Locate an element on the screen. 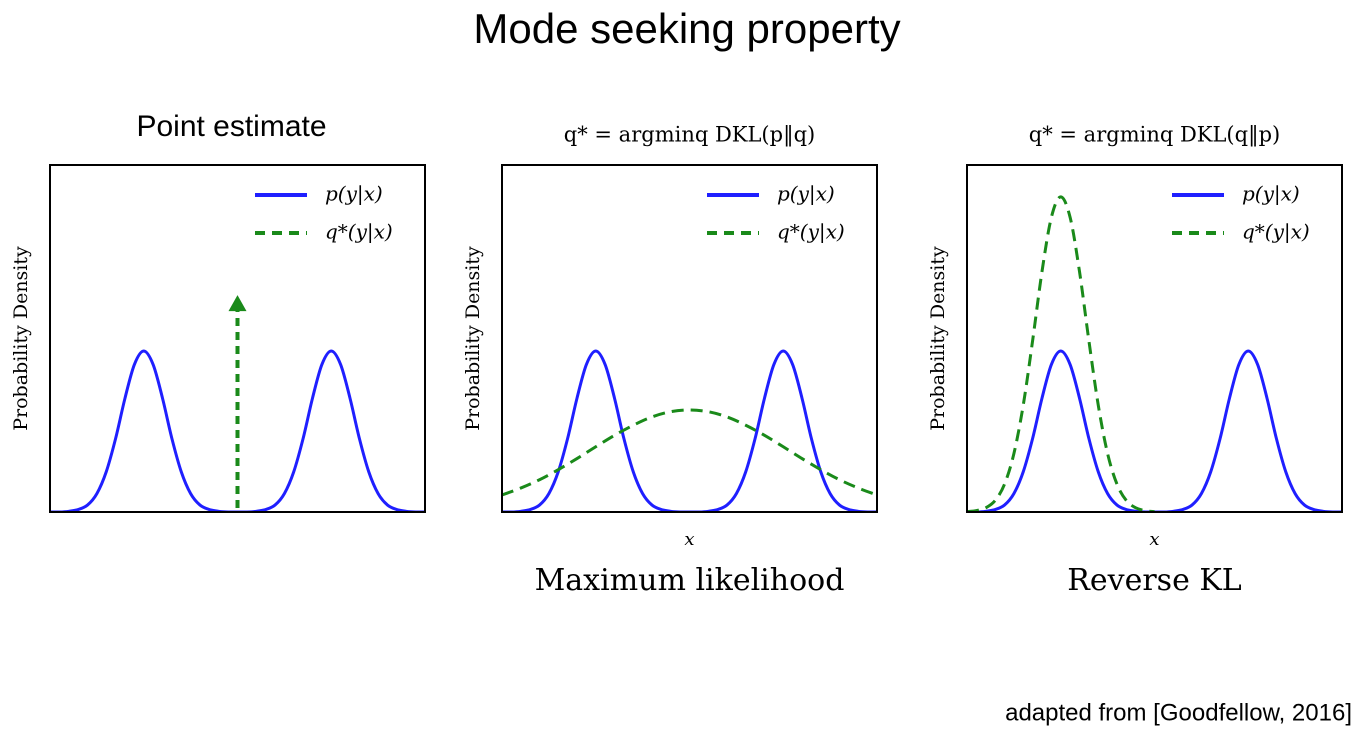 The width and height of the screenshot is (1370, 732). chart-caption: Reverse KL is located at coordinates (1154, 580).